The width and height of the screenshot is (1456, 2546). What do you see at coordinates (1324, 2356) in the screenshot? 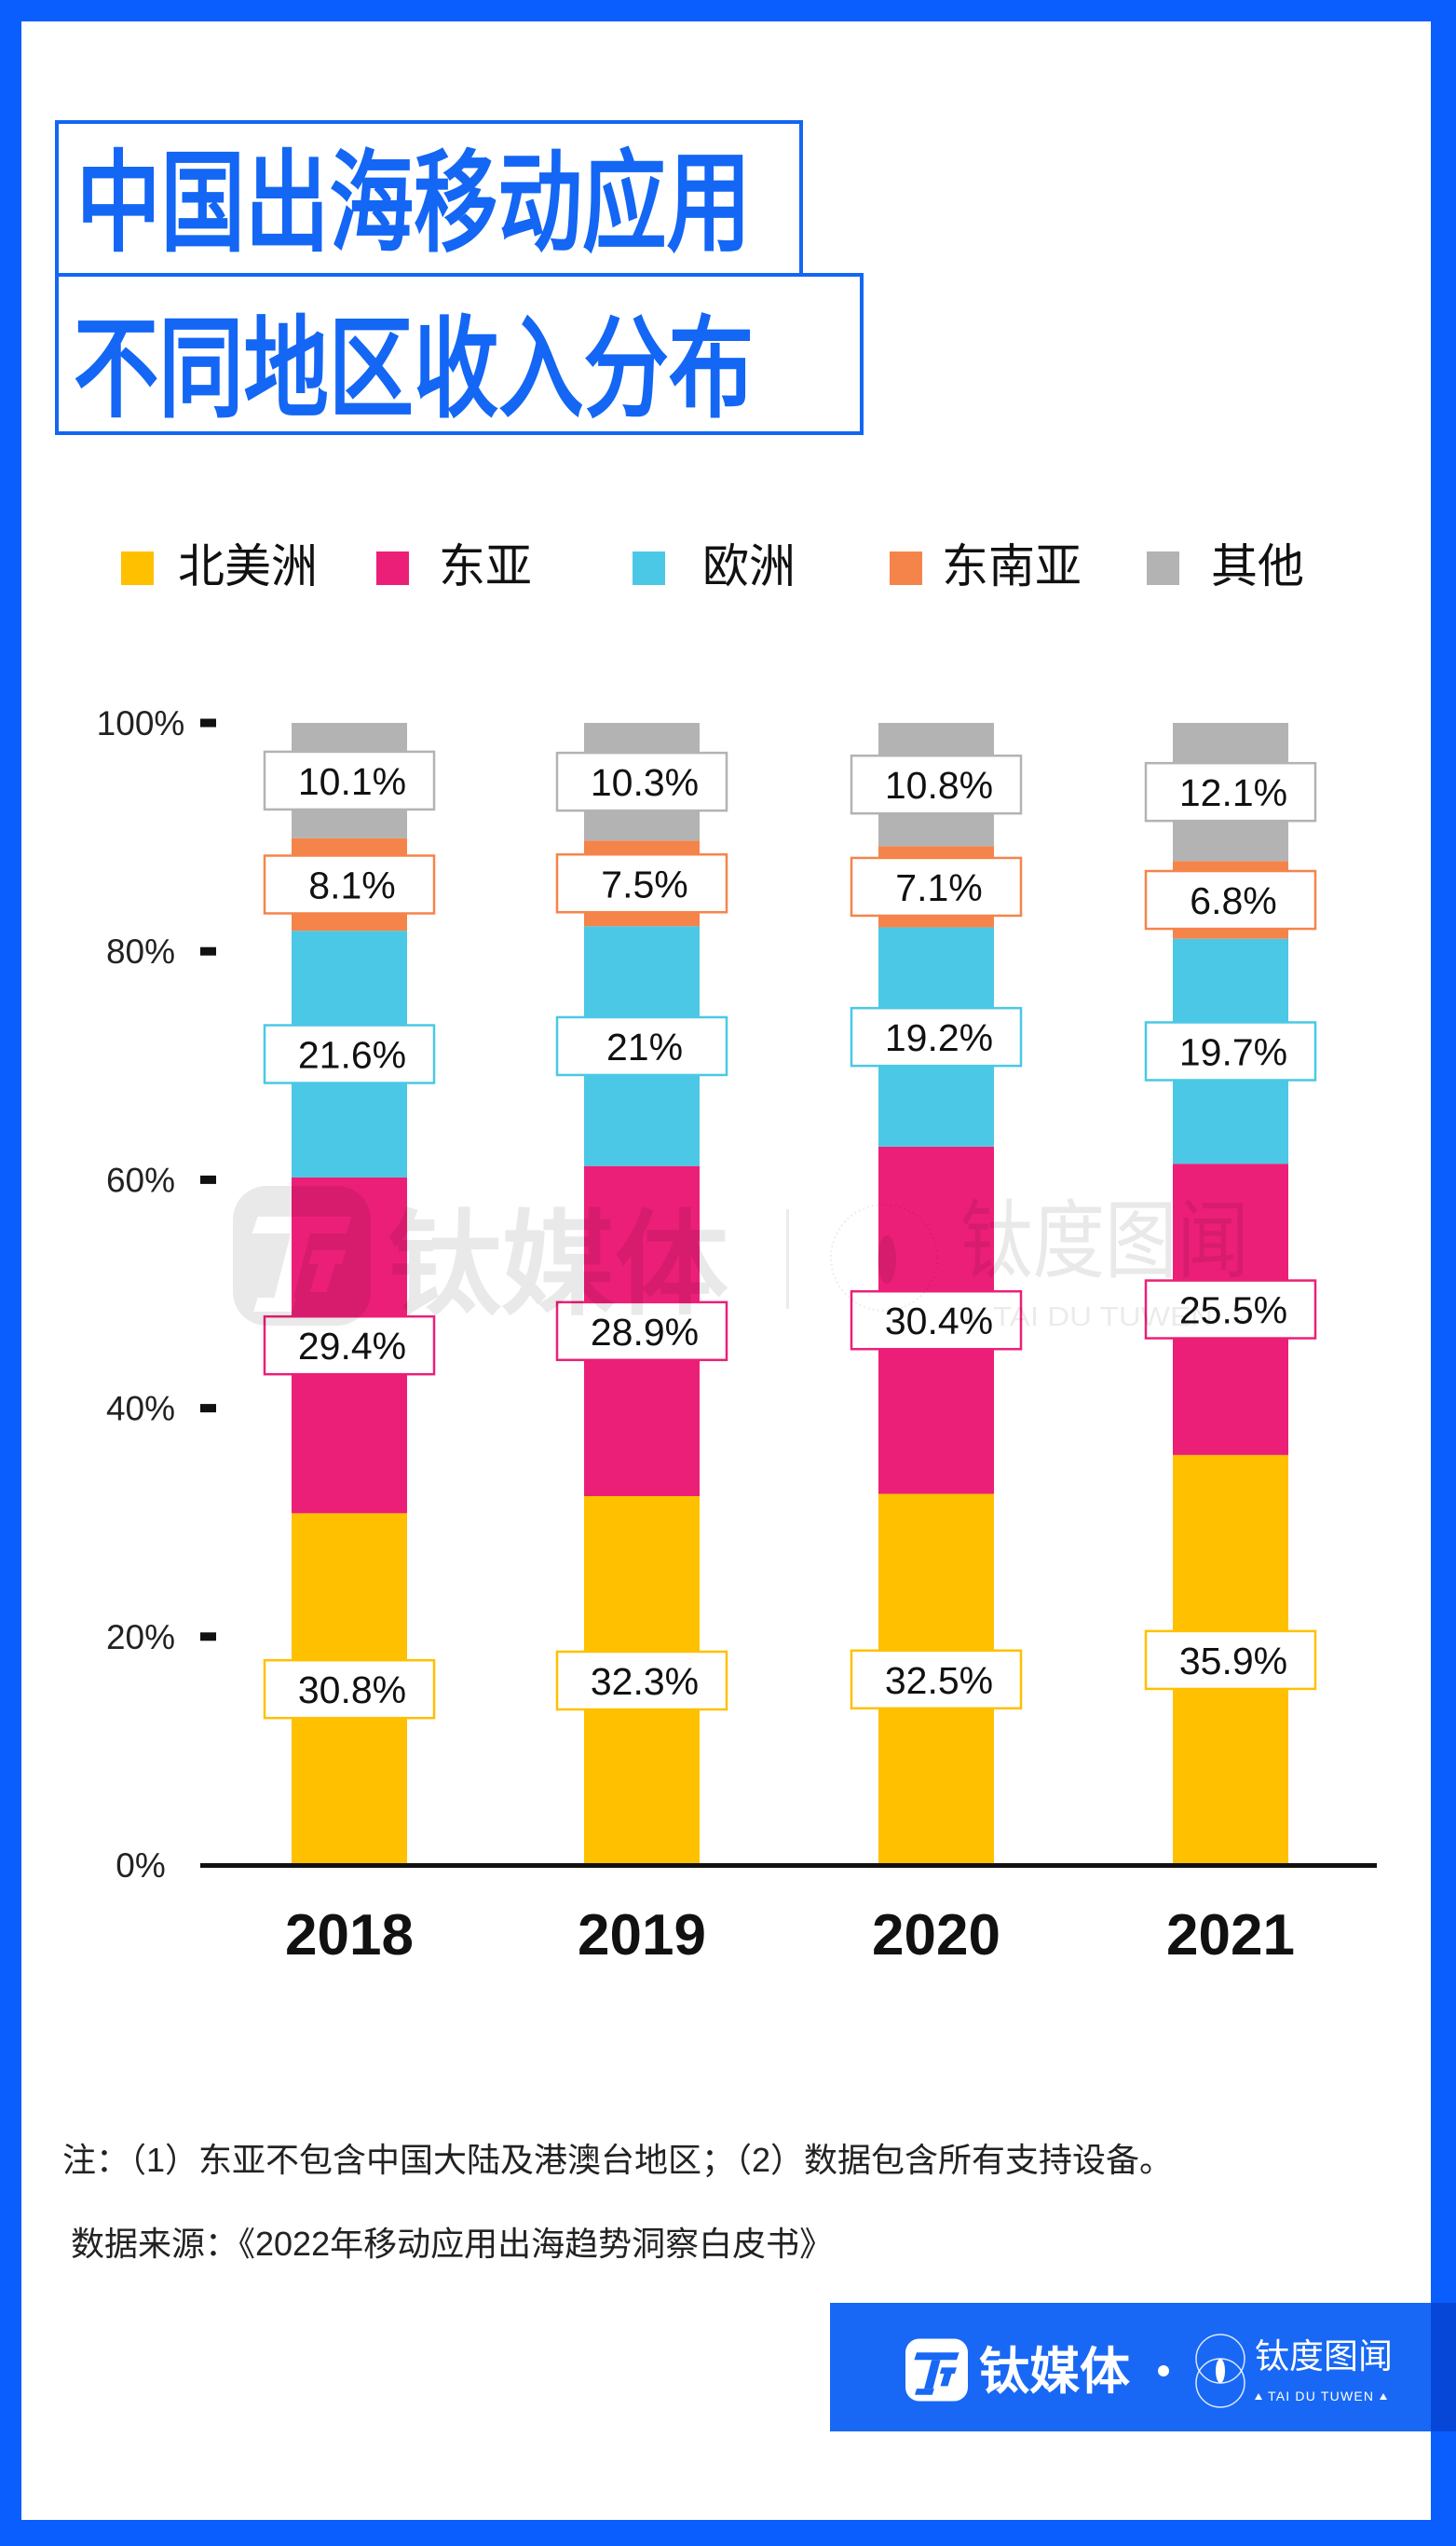
I see `banner-sub-brand: 钛度图闻` at bounding box center [1324, 2356].